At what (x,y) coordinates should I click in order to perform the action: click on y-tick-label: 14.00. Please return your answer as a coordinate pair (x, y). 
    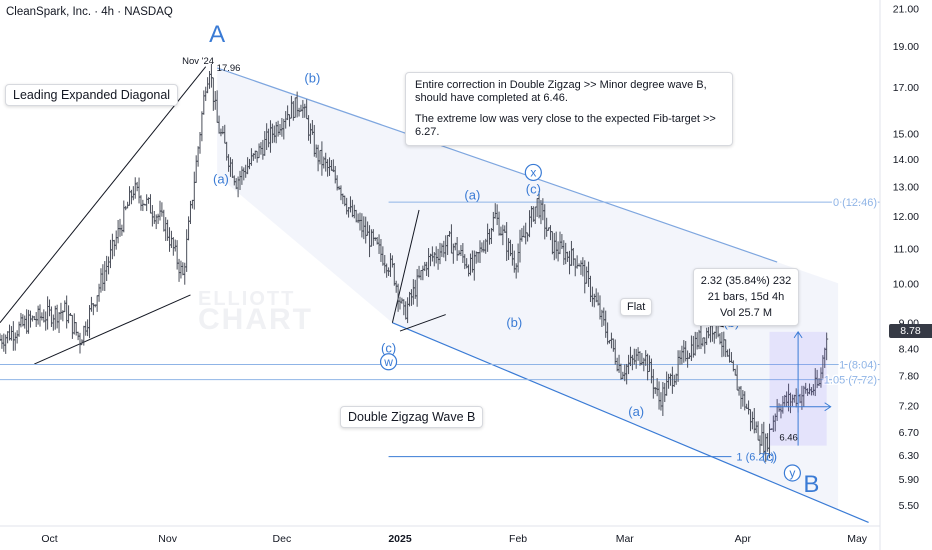
    Looking at the image, I should click on (906, 160).